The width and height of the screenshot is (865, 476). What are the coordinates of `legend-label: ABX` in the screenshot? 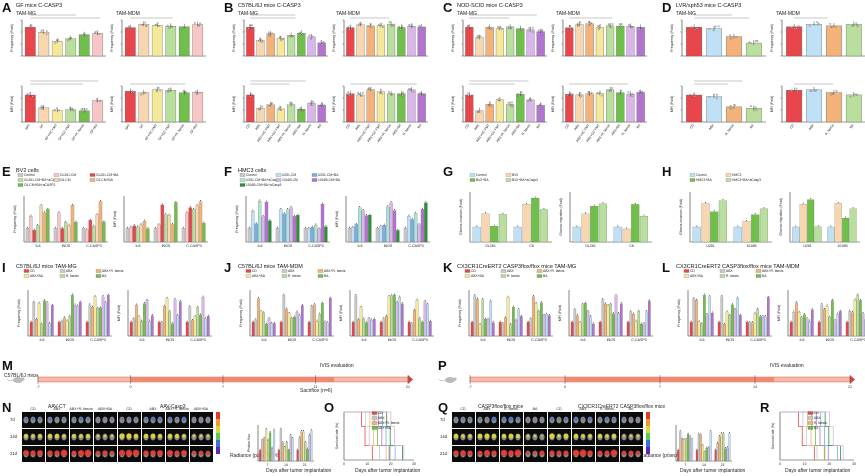 It's located at (729, 271).